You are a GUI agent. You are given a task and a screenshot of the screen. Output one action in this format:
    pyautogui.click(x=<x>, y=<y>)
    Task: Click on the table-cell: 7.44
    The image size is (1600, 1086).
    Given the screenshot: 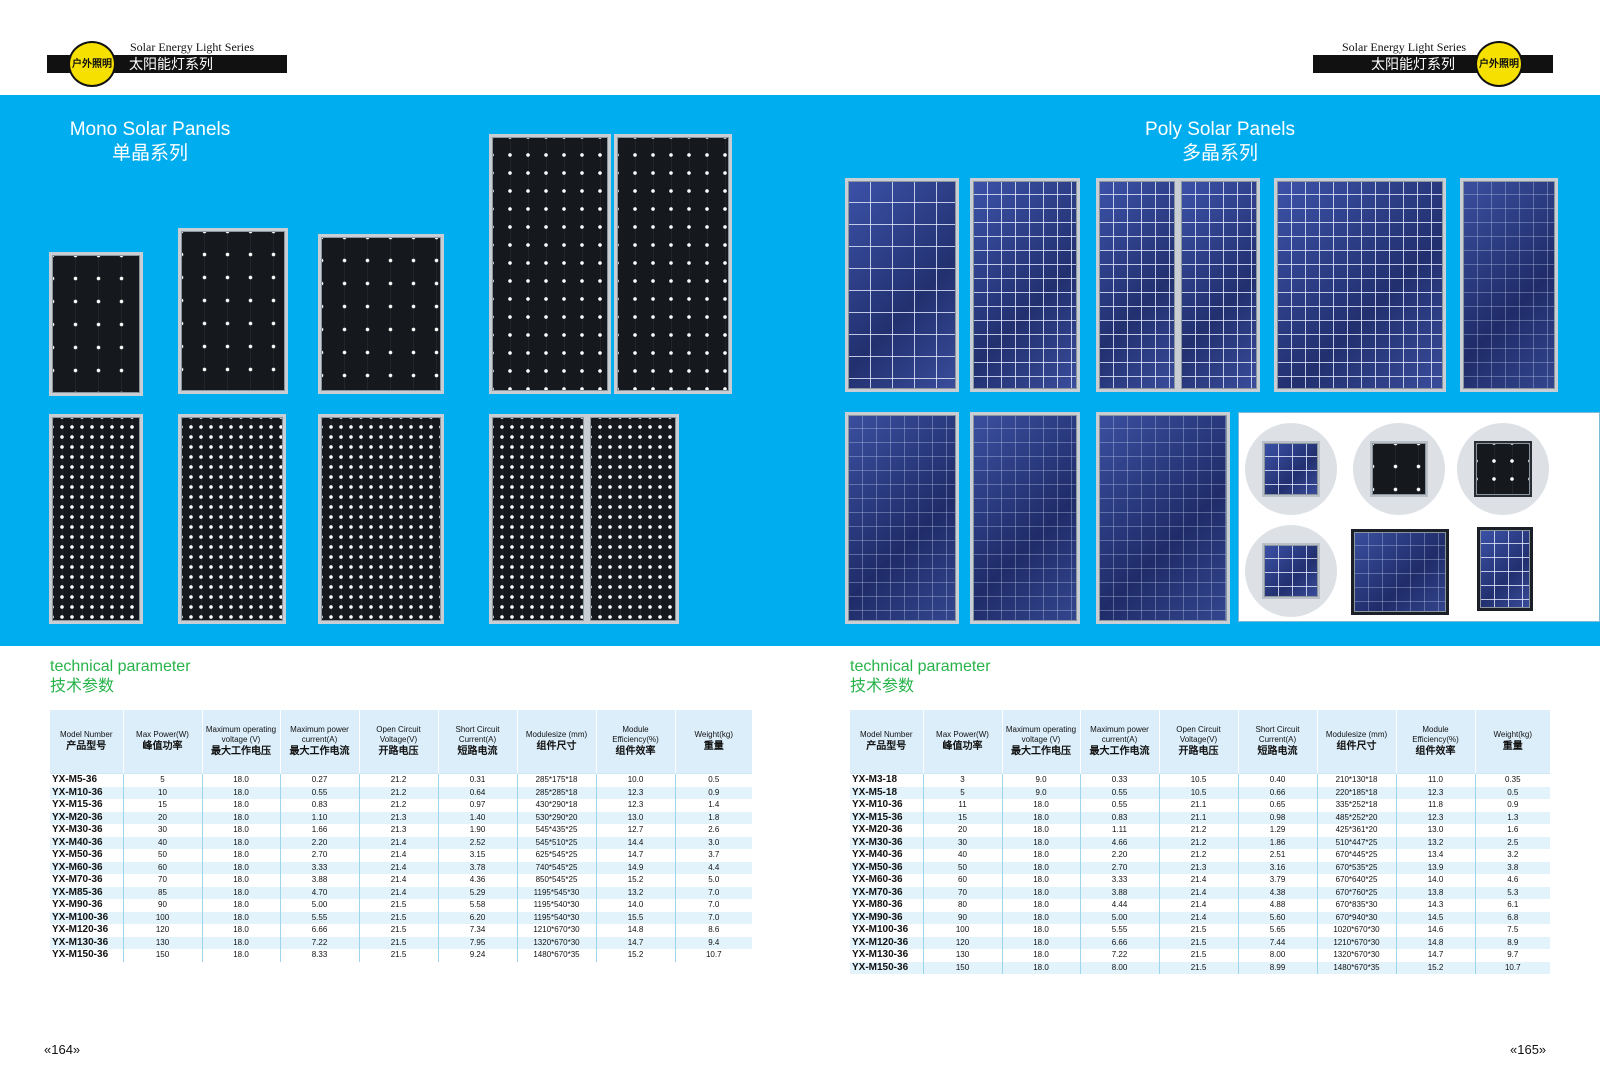 What is the action you would take?
    pyautogui.click(x=1278, y=942)
    